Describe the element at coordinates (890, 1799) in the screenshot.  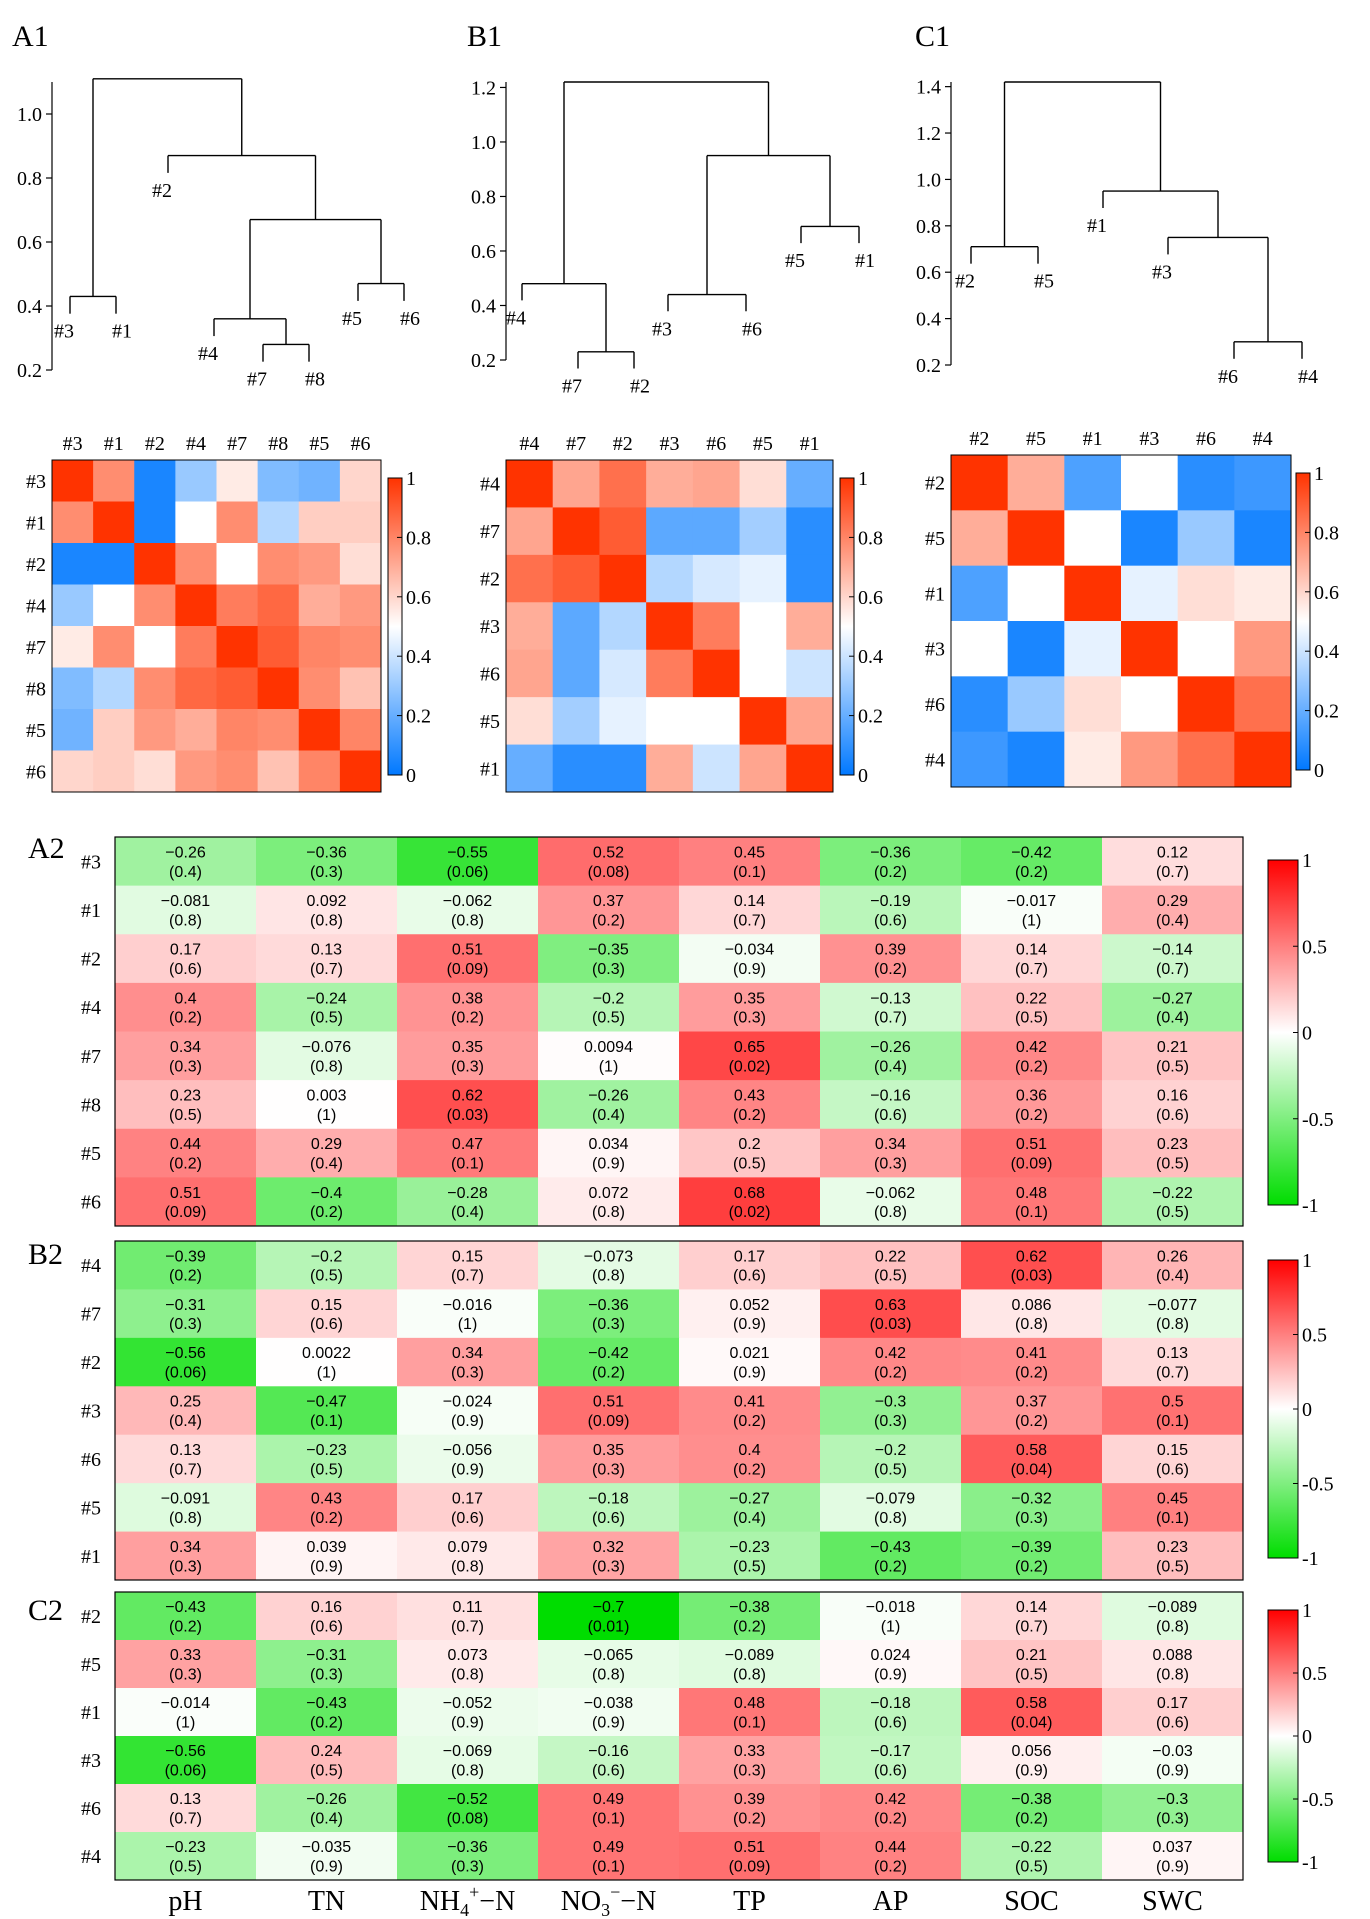
I see `correlation-r-value: 0.42` at that location.